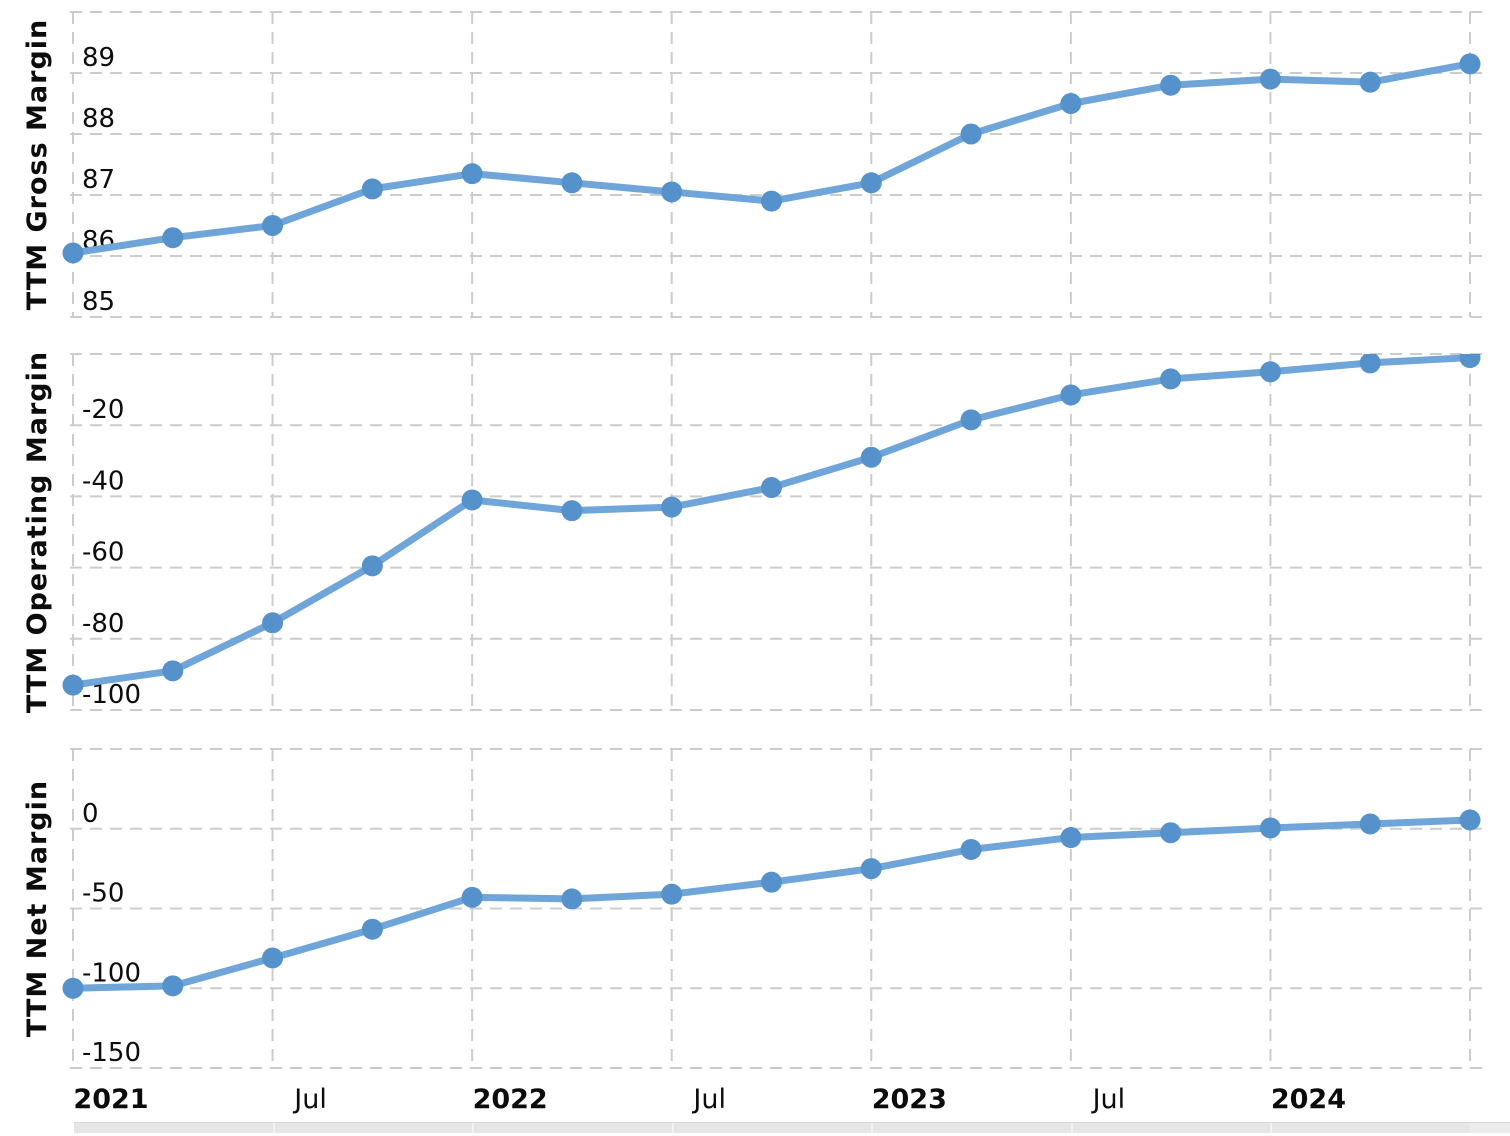  What do you see at coordinates (37, 908) in the screenshot?
I see `y-axis-title: TTM Net Margin` at bounding box center [37, 908].